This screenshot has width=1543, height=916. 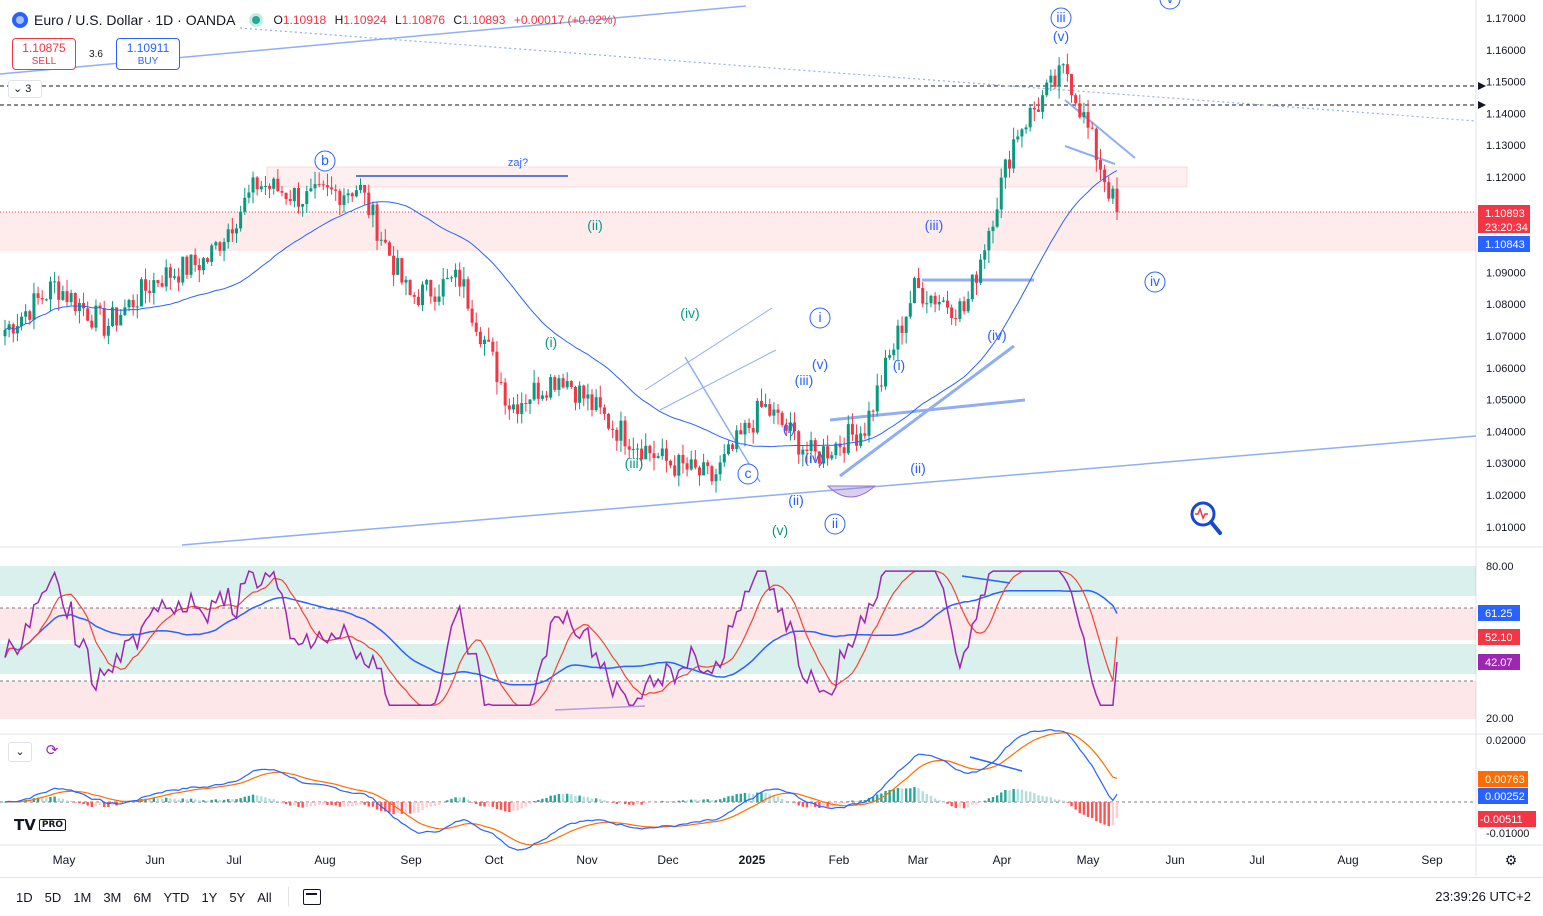 I want to click on range-5d: 5D, so click(x=53, y=897).